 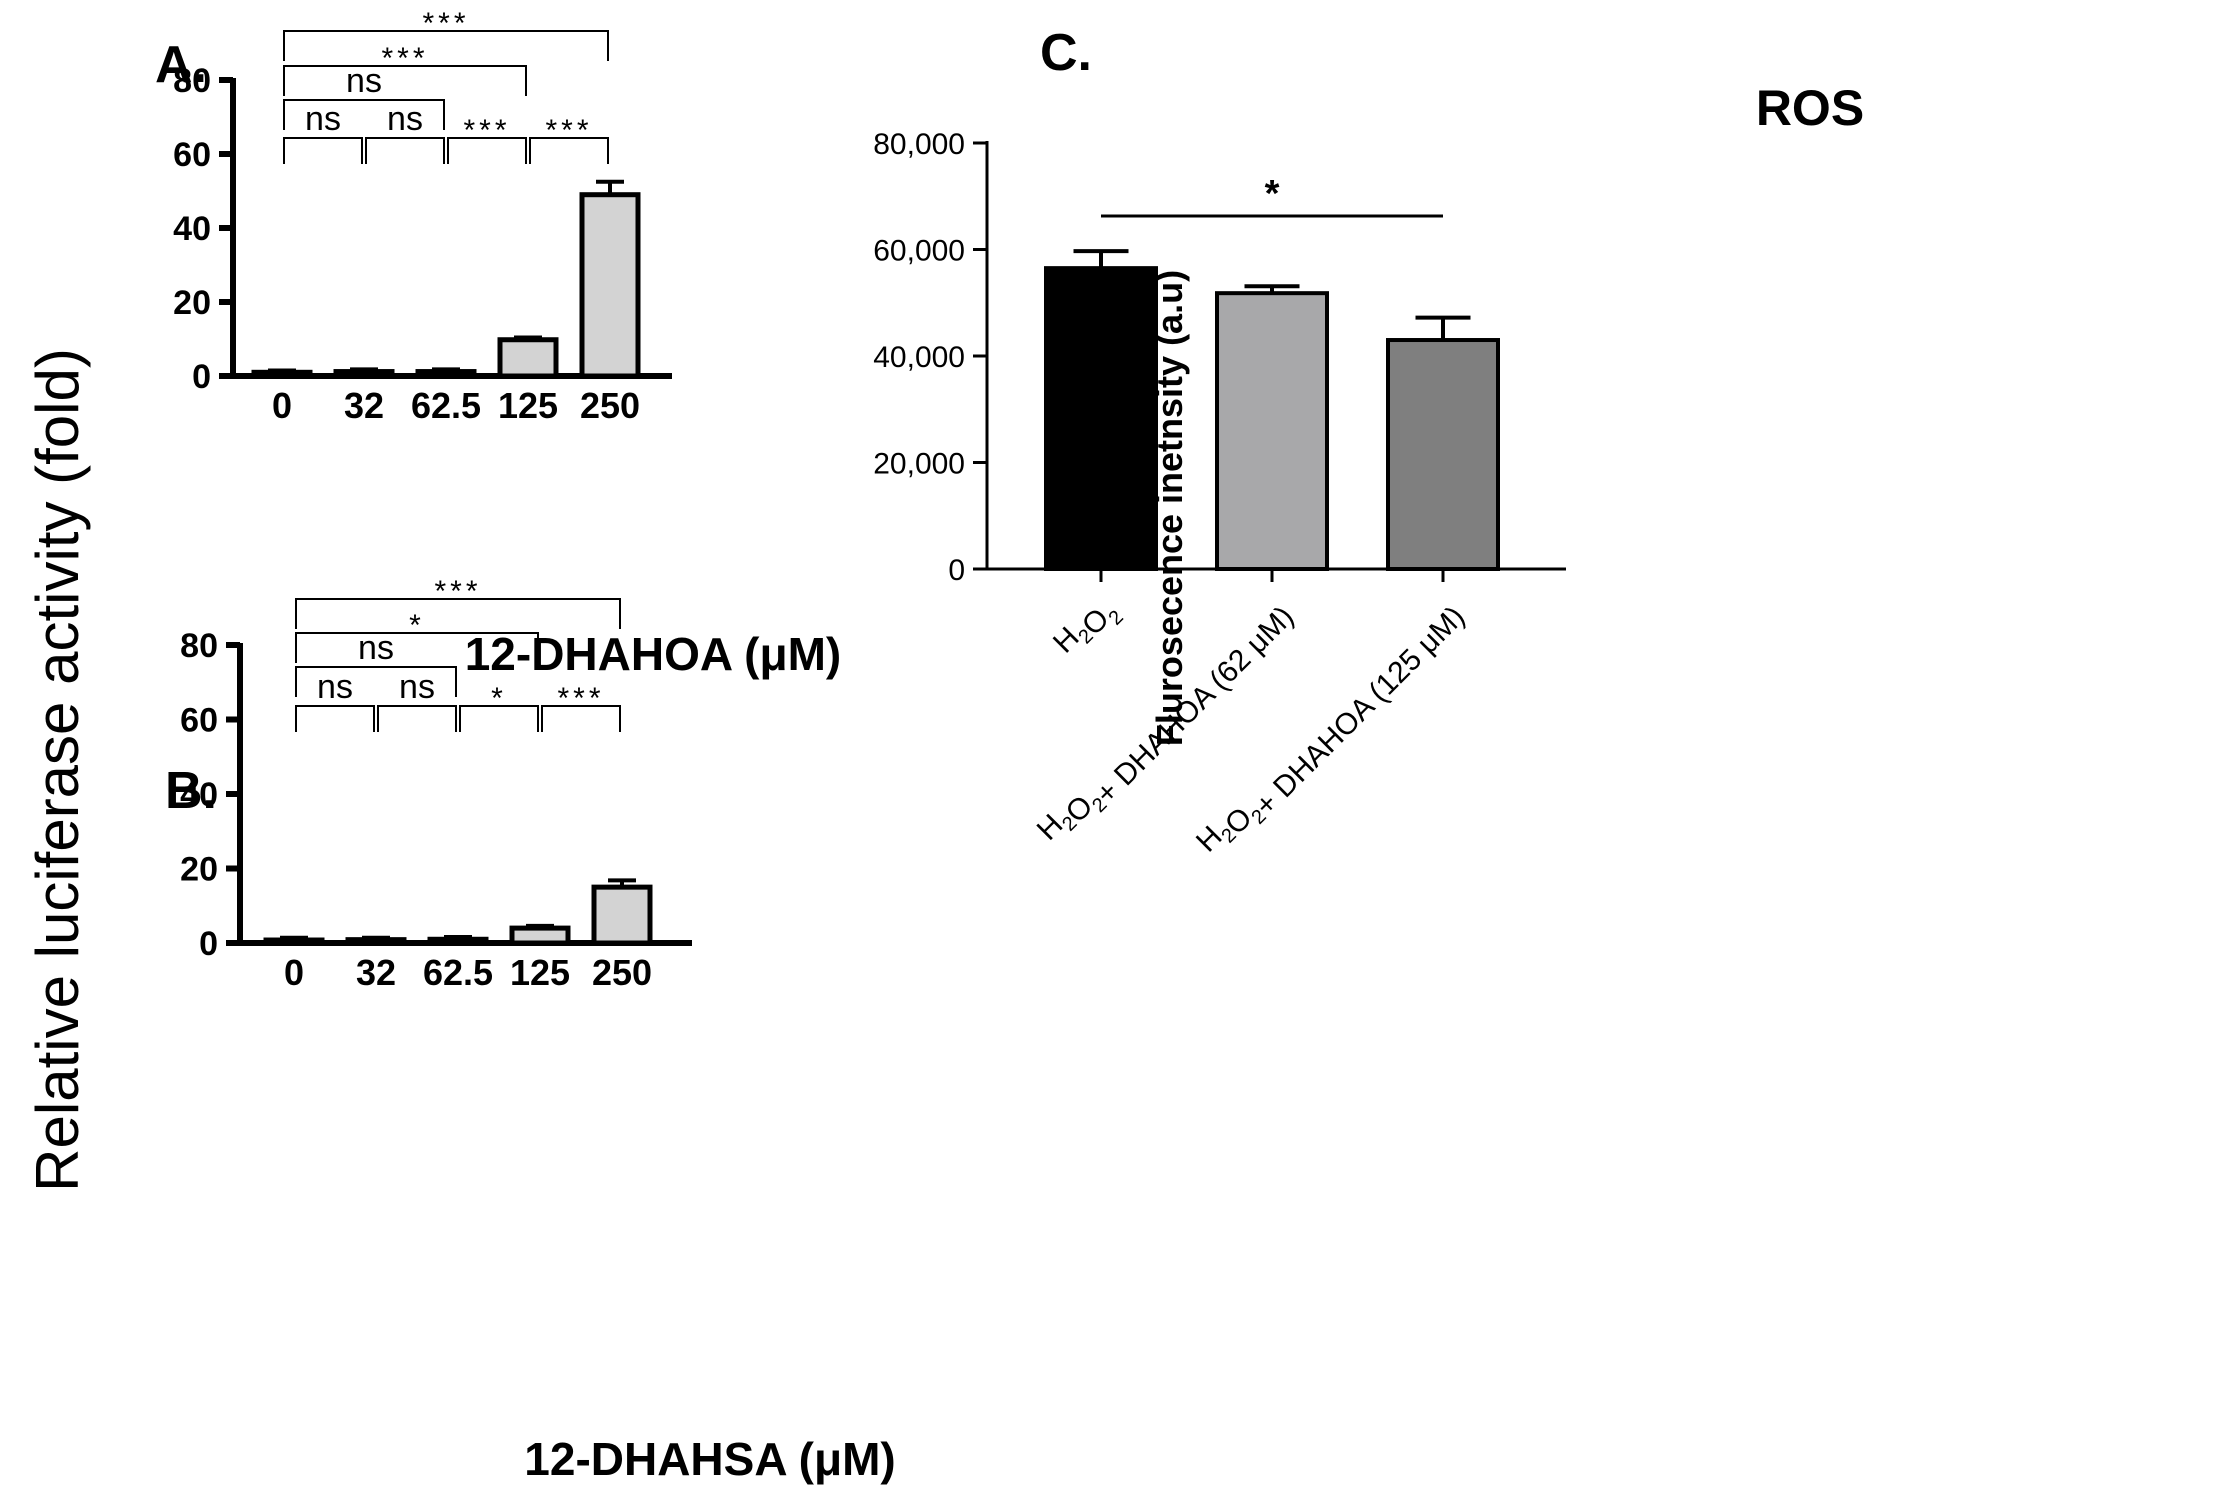 I want to click on panel-a-bars, so click(x=446, y=279).